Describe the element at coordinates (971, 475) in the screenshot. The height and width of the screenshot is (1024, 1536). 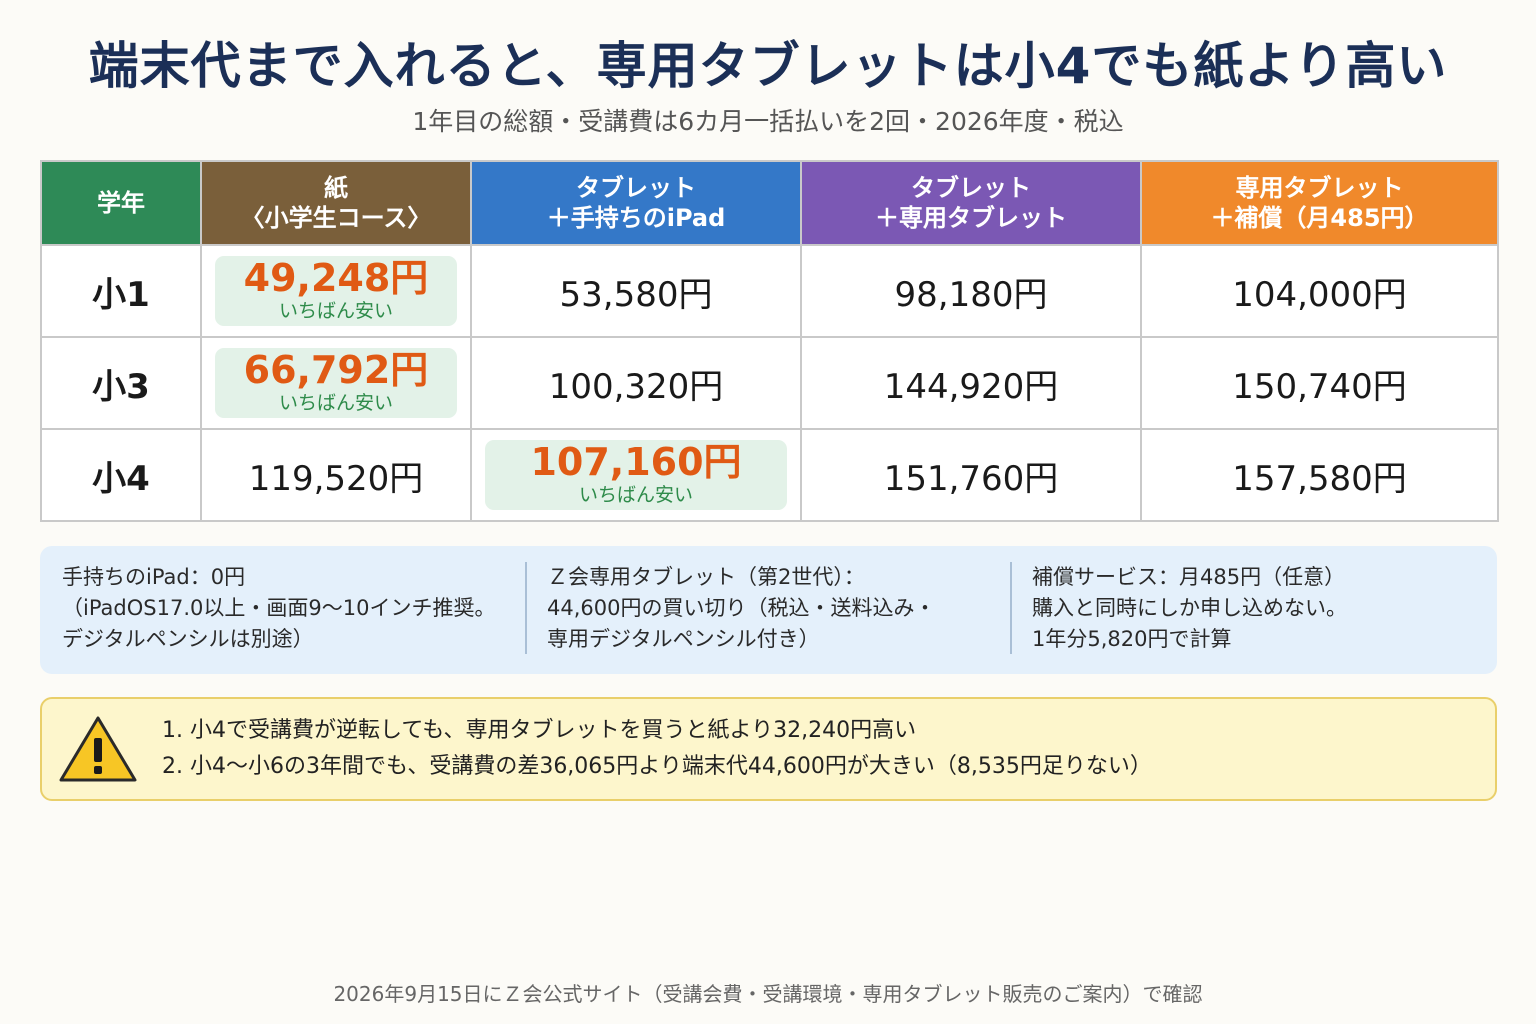
I see `dedicated-cell: 151,760円` at that location.